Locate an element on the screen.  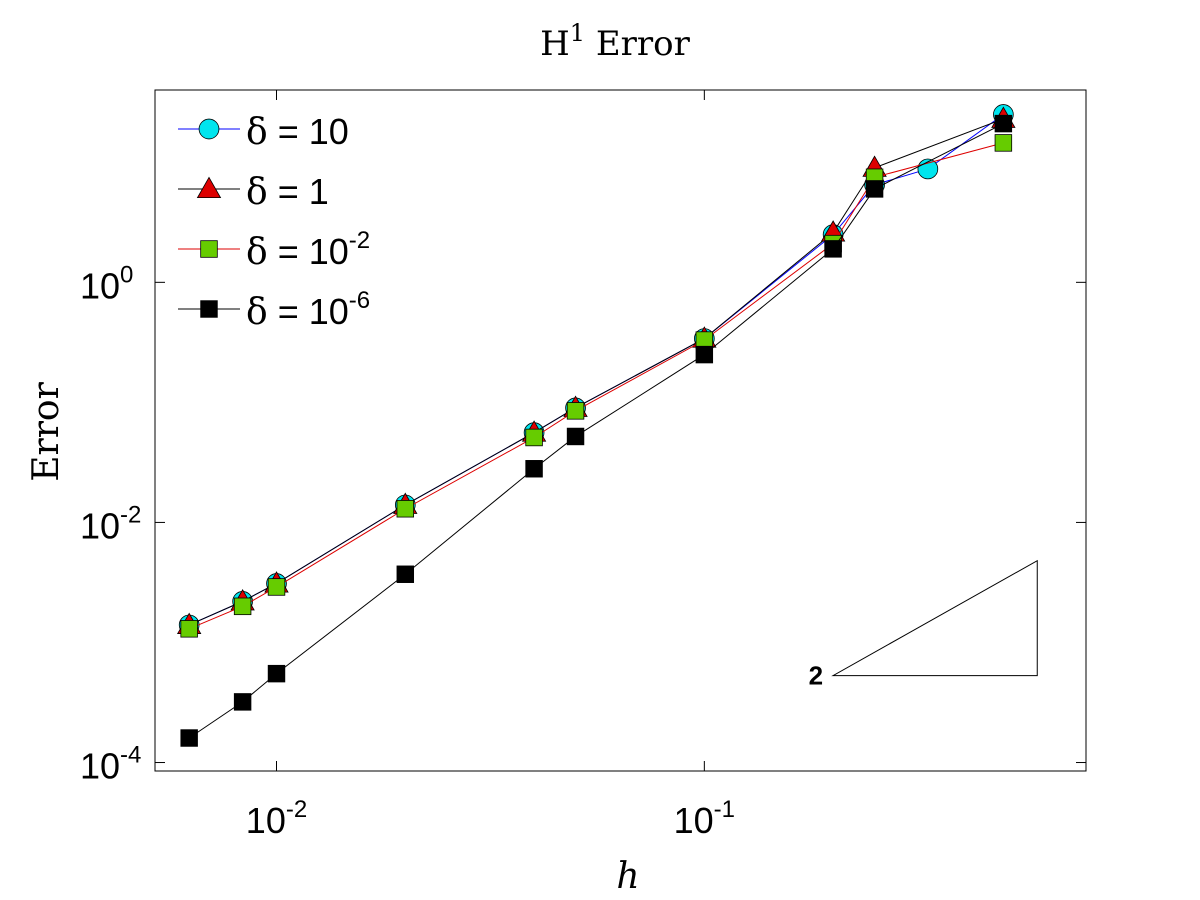
title-superscript: 1 is located at coordinates (577, 33).